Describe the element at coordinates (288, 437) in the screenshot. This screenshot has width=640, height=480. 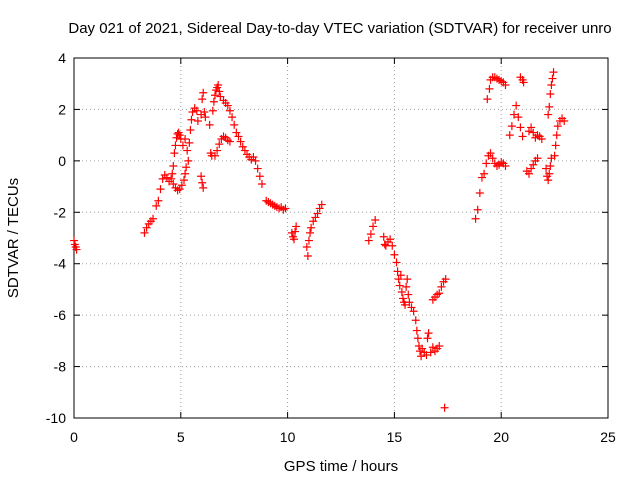
I see `x-tick-label: 10` at that location.